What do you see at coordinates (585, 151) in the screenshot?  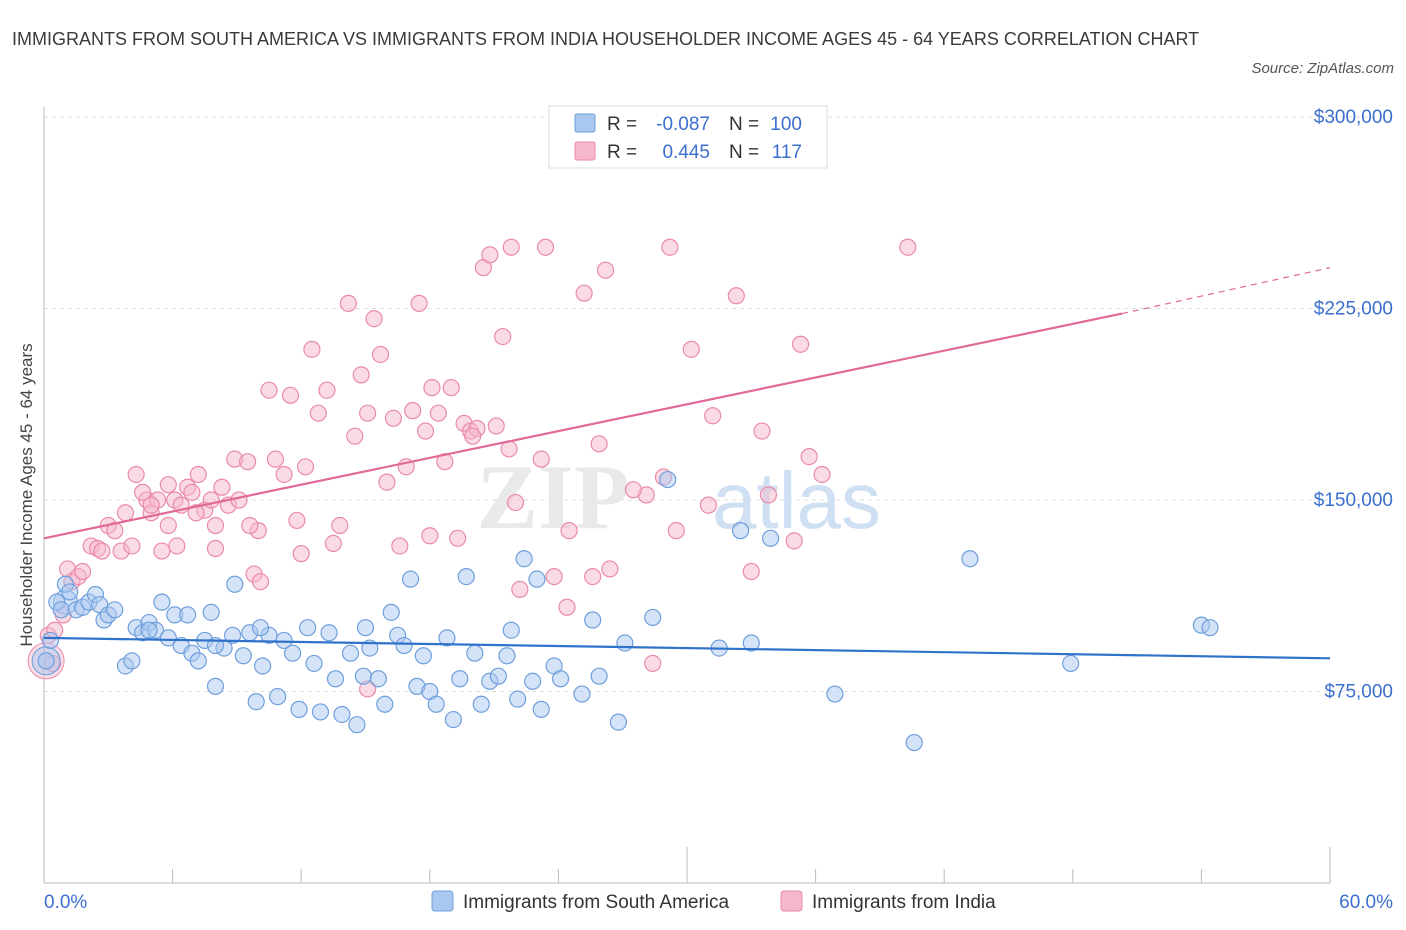 I see `legend-swatch-pink` at bounding box center [585, 151].